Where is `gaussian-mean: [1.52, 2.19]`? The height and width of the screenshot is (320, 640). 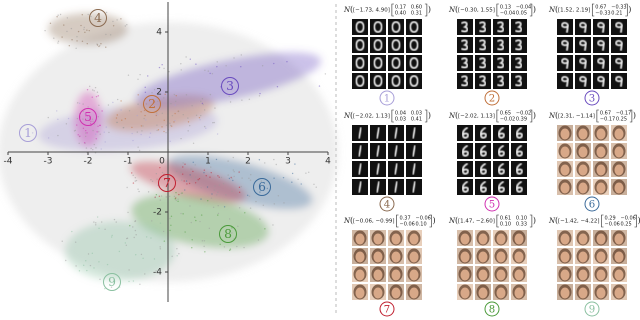 gaussian-mean: [1.52, 2.19] is located at coordinates (574, 11).